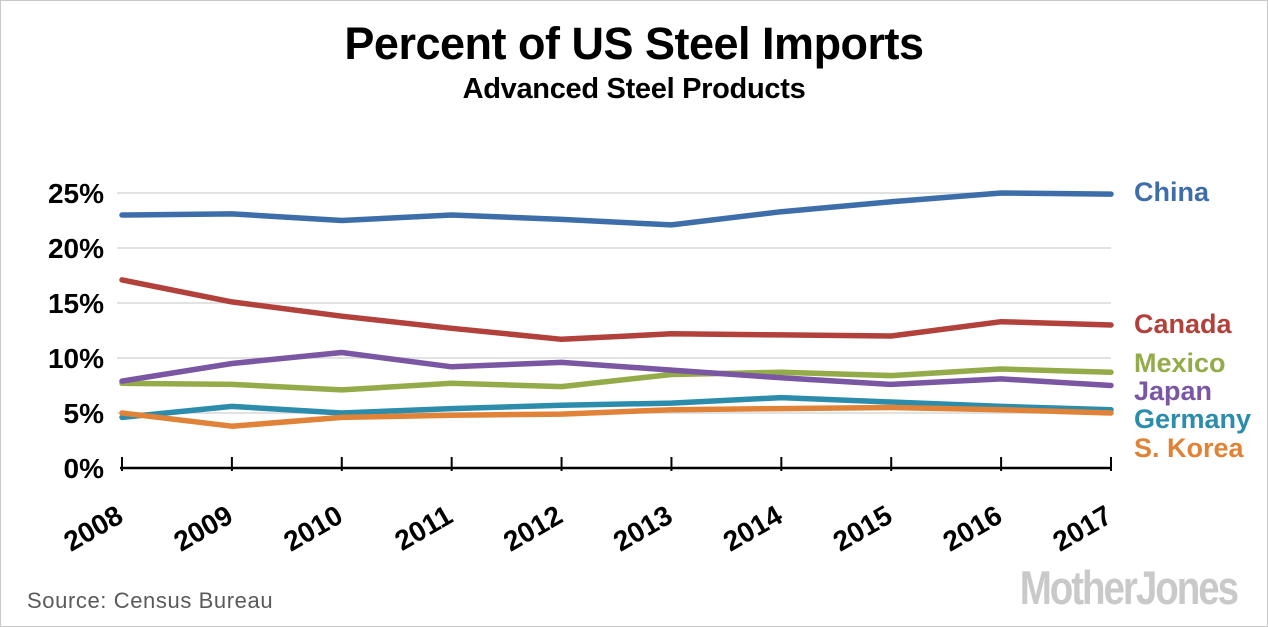 This screenshot has width=1268, height=627. What do you see at coordinates (1172, 192) in the screenshot?
I see `legend-label-china: China` at bounding box center [1172, 192].